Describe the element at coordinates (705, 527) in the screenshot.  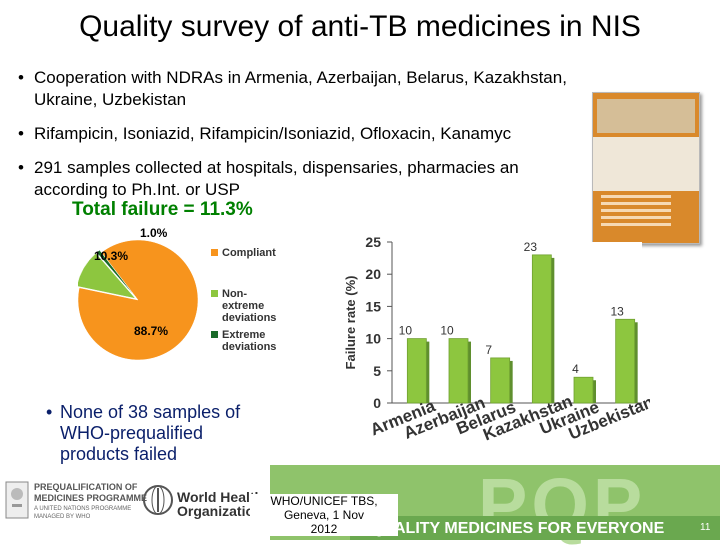
I see `slide-number: 11` at that location.